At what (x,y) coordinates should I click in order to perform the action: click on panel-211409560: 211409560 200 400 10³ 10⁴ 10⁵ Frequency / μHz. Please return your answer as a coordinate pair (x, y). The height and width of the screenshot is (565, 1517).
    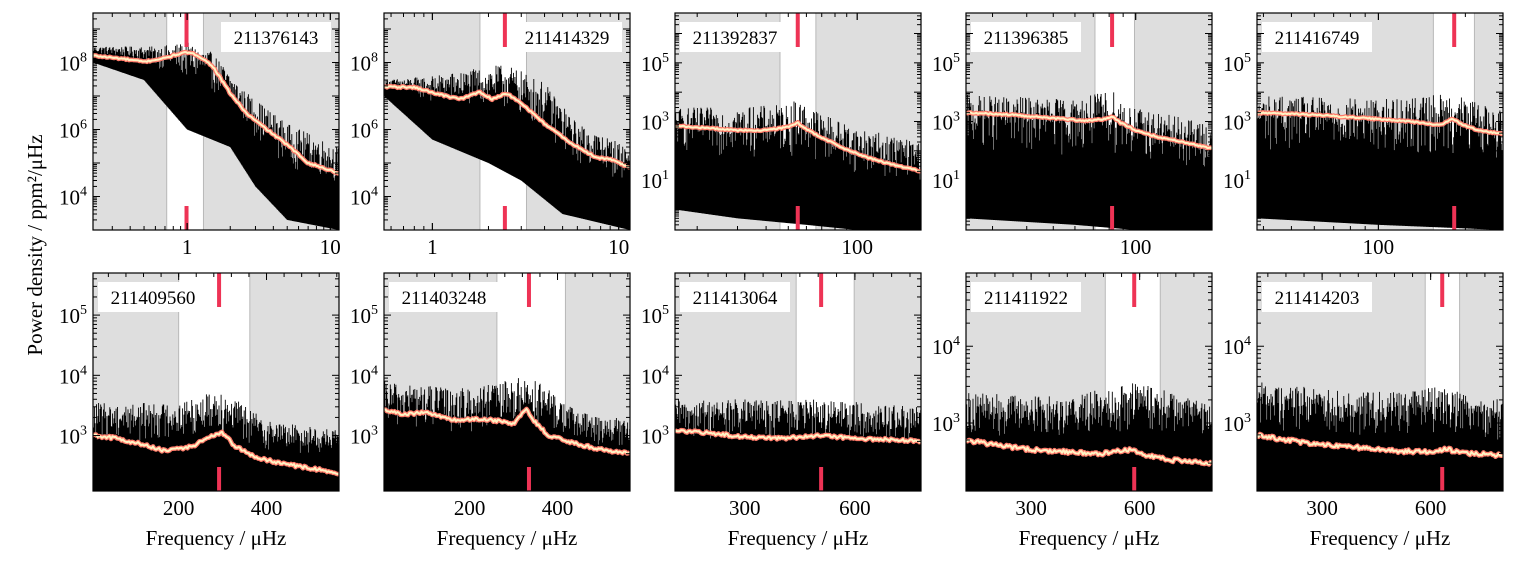
    Looking at the image, I should click on (199, 411).